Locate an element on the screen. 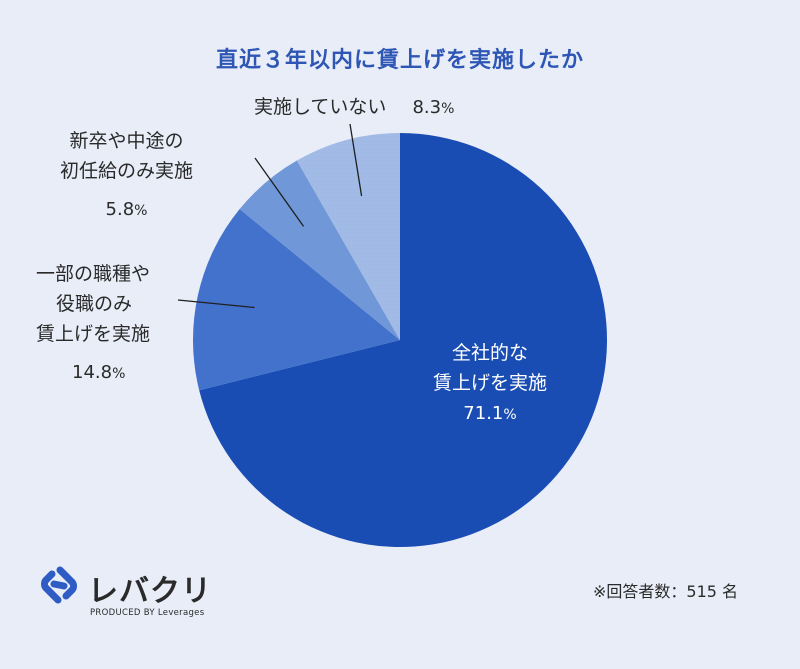 This screenshot has height=669, width=800. slice-label-full: 全社的な 賃上げを実施 71.1% is located at coordinates (490, 384).